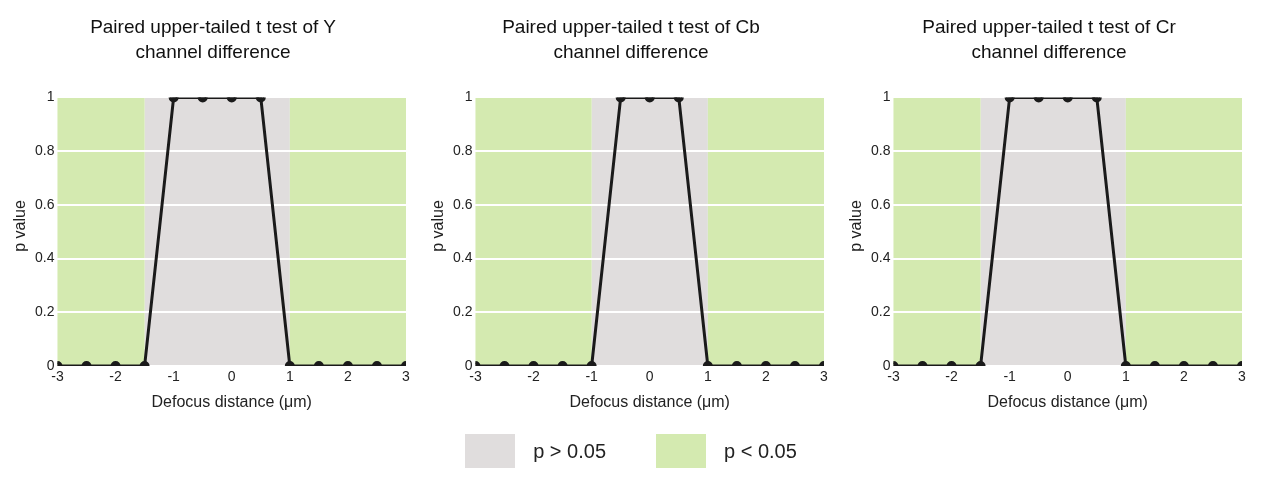 This screenshot has width=1262, height=487. I want to click on chart-title: Paired upper-tailed t test of Cb channel difference, so click(631, 39).